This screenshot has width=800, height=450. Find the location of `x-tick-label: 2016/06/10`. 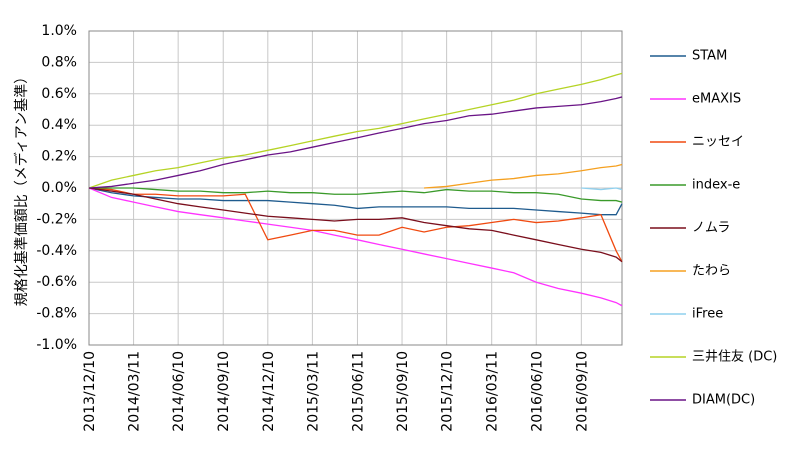

x-tick-label: 2016/06/10 is located at coordinates (537, 391).